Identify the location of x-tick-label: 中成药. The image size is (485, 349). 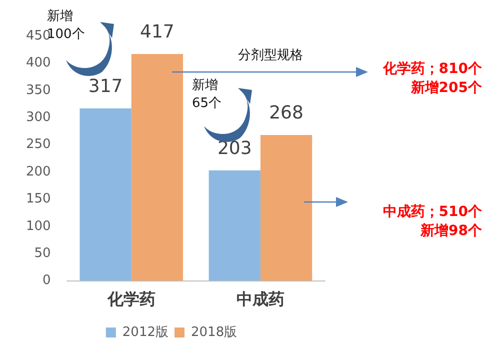
(260, 299).